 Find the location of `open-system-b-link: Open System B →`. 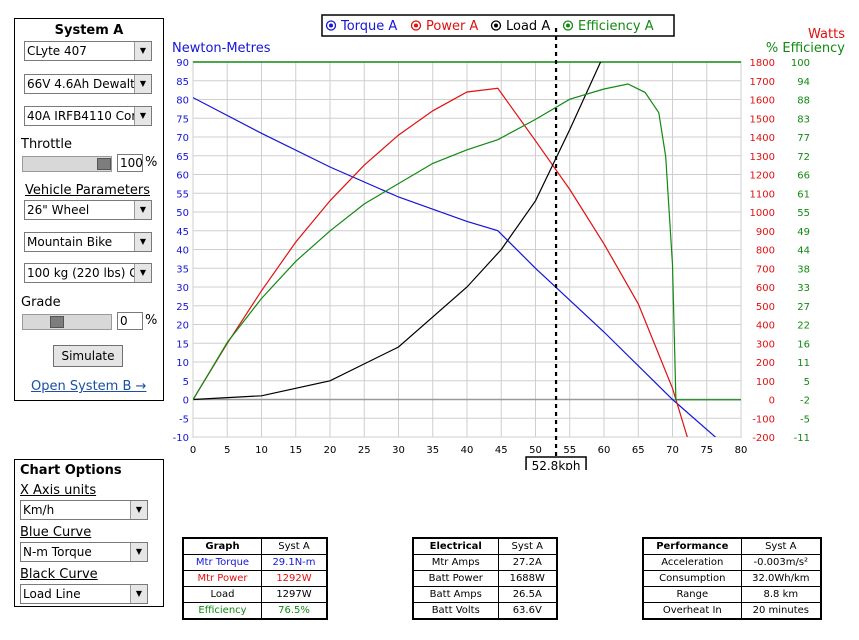

open-system-b-link: Open System B → is located at coordinates (89, 386).